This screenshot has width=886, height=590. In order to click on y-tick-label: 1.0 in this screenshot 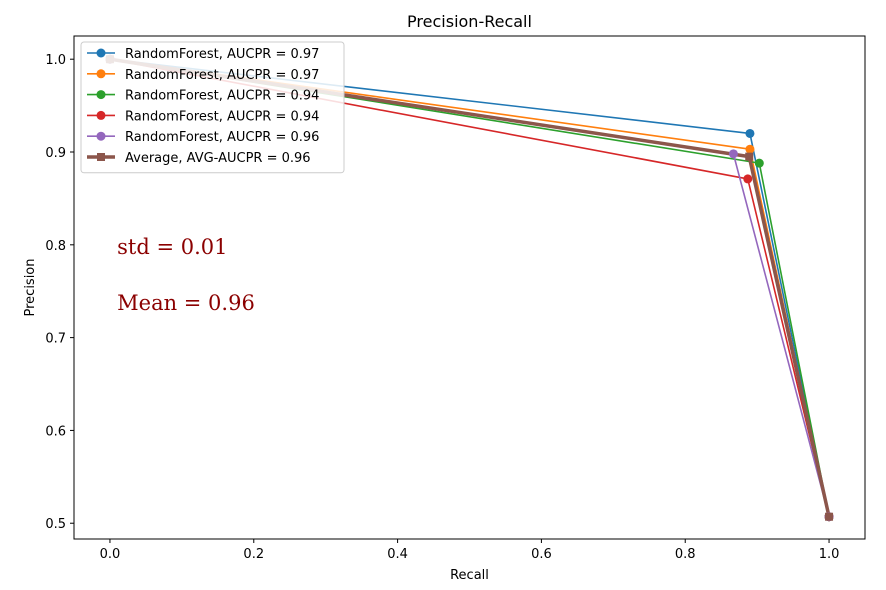, I will do `click(55, 60)`.